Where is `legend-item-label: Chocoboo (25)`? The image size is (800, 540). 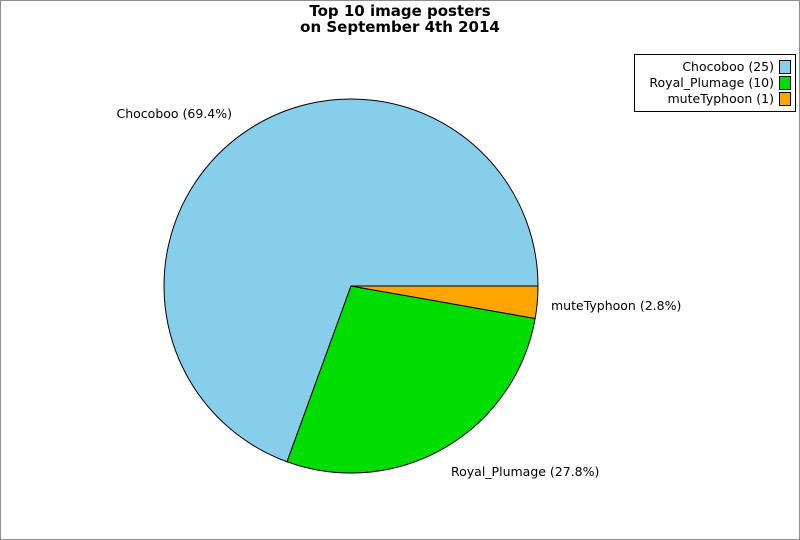 legend-item-label: Chocoboo (25) is located at coordinates (728, 66).